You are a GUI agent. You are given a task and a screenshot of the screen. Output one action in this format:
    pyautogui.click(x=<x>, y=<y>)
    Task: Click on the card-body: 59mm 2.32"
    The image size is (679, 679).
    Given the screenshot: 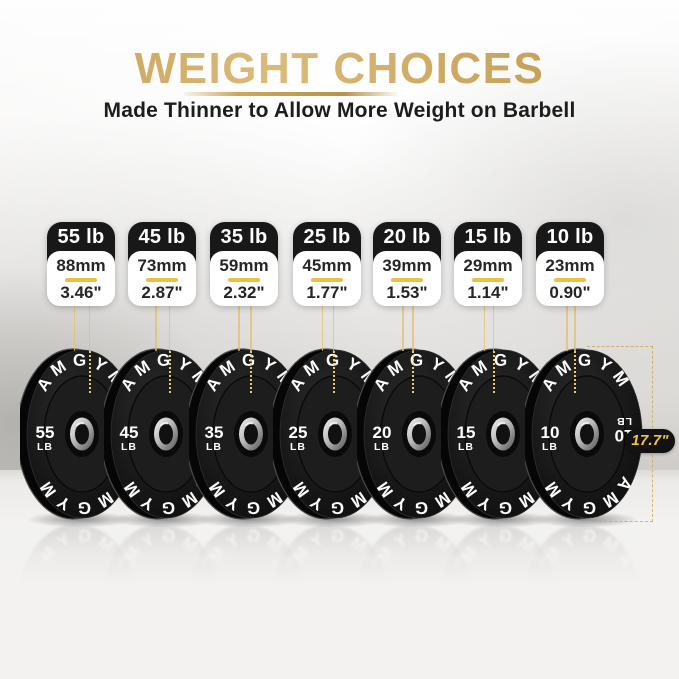 What is the action you would take?
    pyautogui.click(x=244, y=278)
    